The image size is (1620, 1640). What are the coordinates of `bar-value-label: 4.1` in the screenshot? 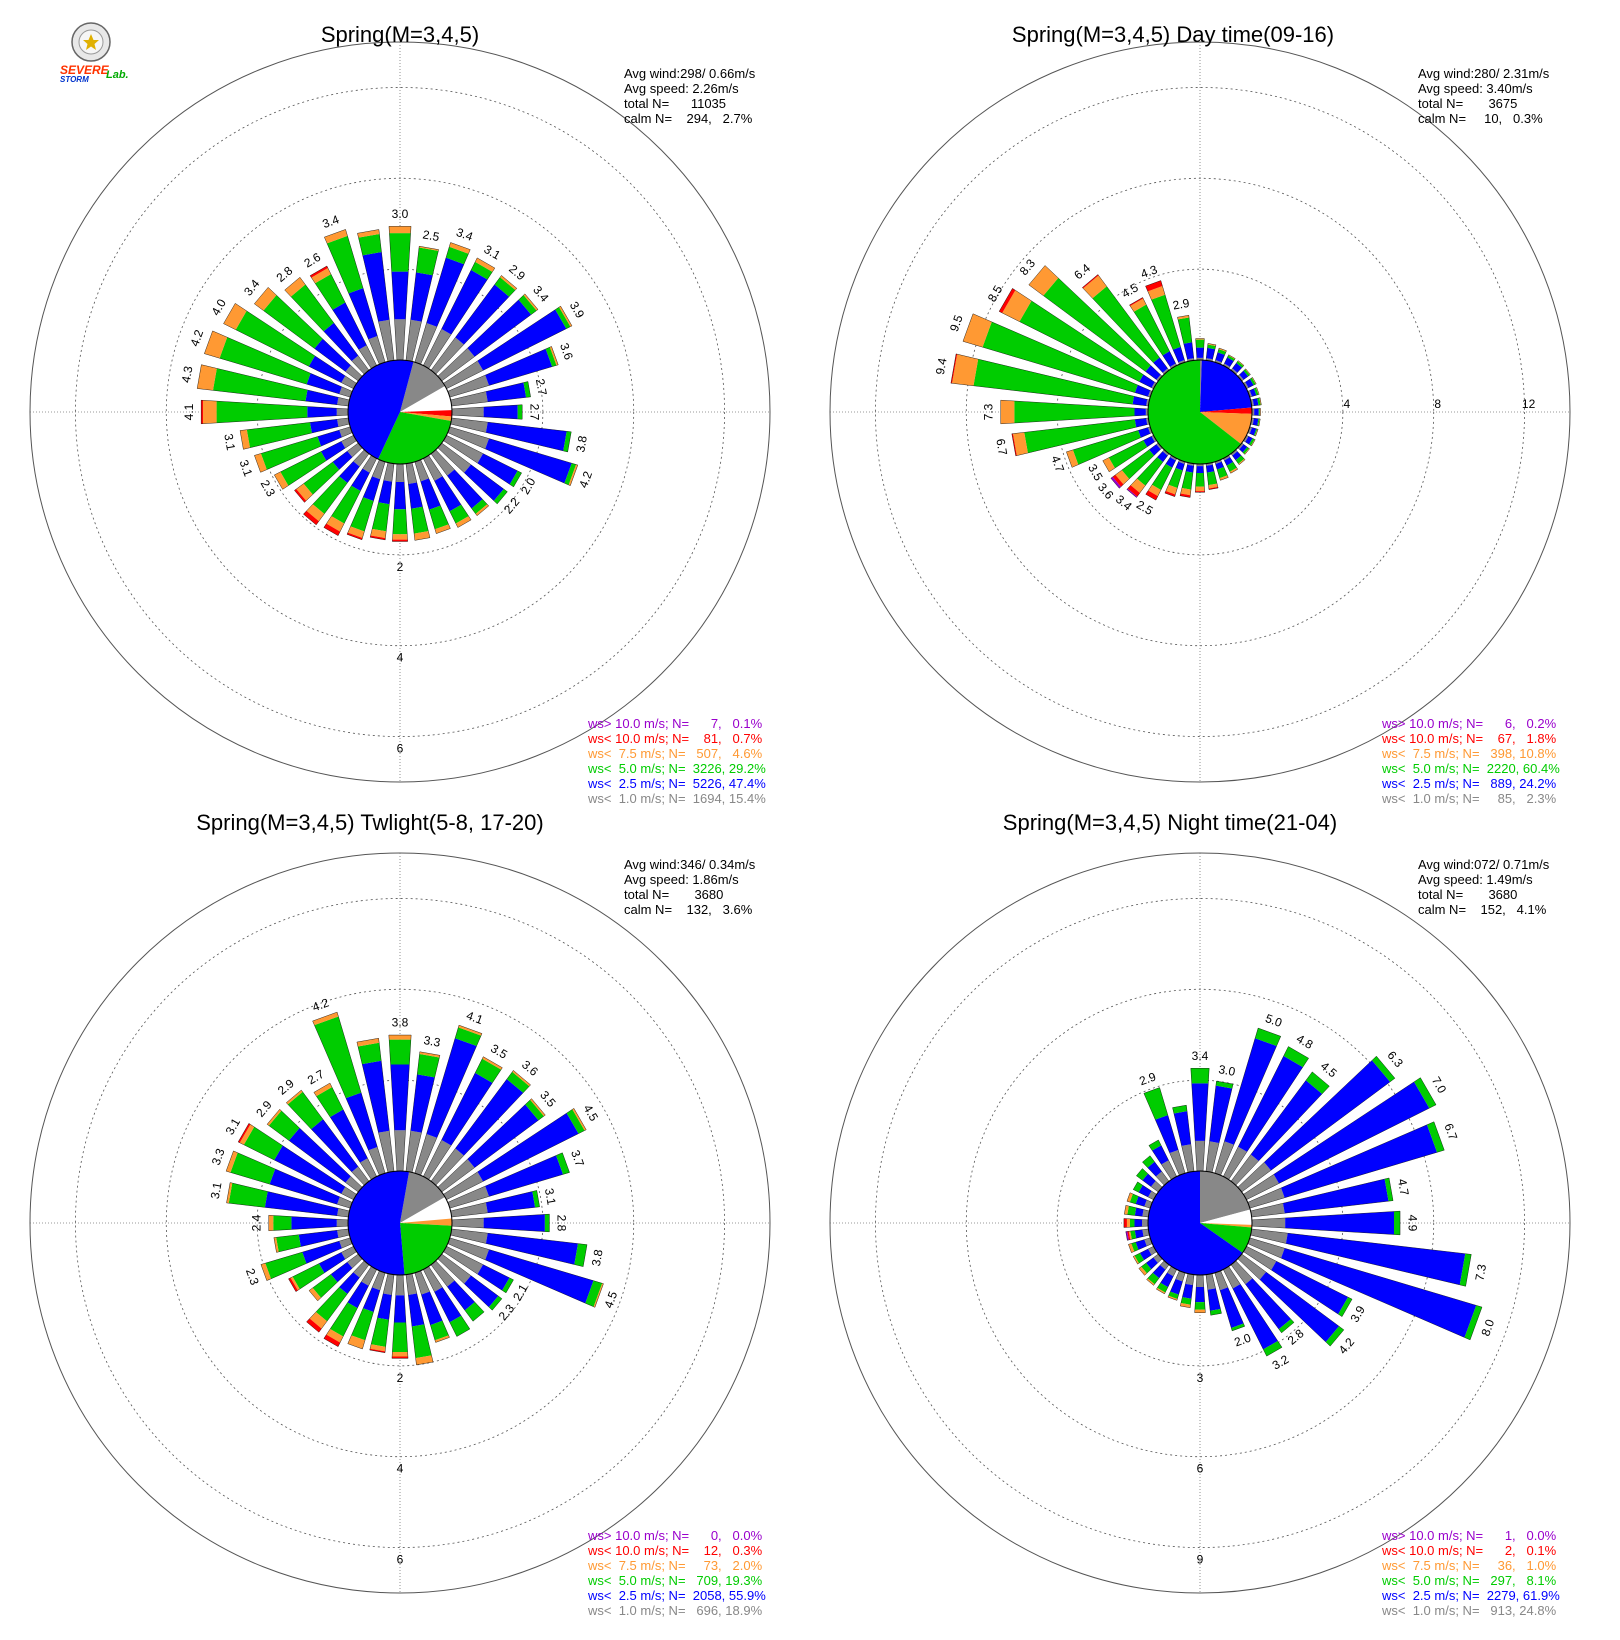 It's located at (474, 1017).